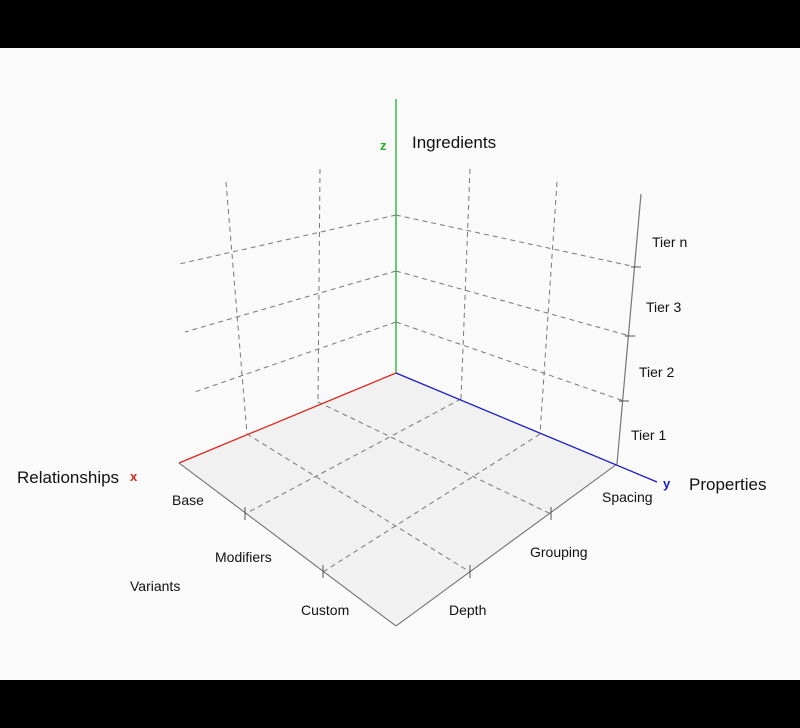 This screenshot has height=728, width=800. I want to click on x-axis-line, so click(287, 418).